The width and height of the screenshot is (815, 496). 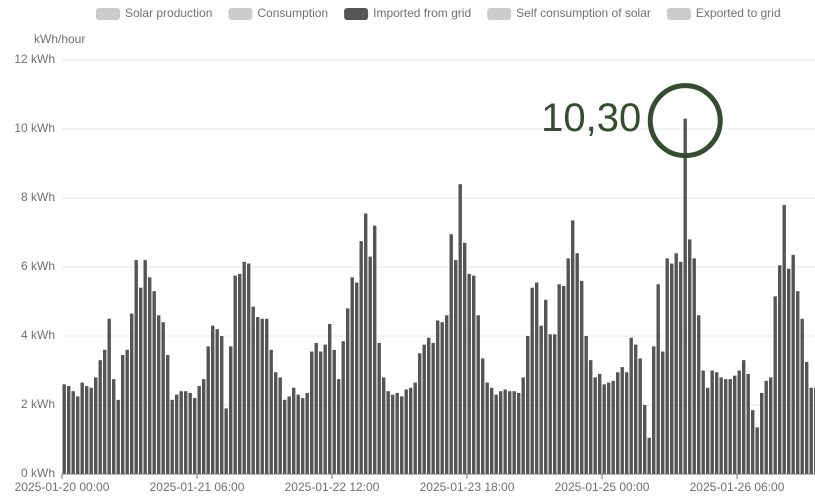 What do you see at coordinates (38, 197) in the screenshot?
I see `y-tick-label: 8 kWh` at bounding box center [38, 197].